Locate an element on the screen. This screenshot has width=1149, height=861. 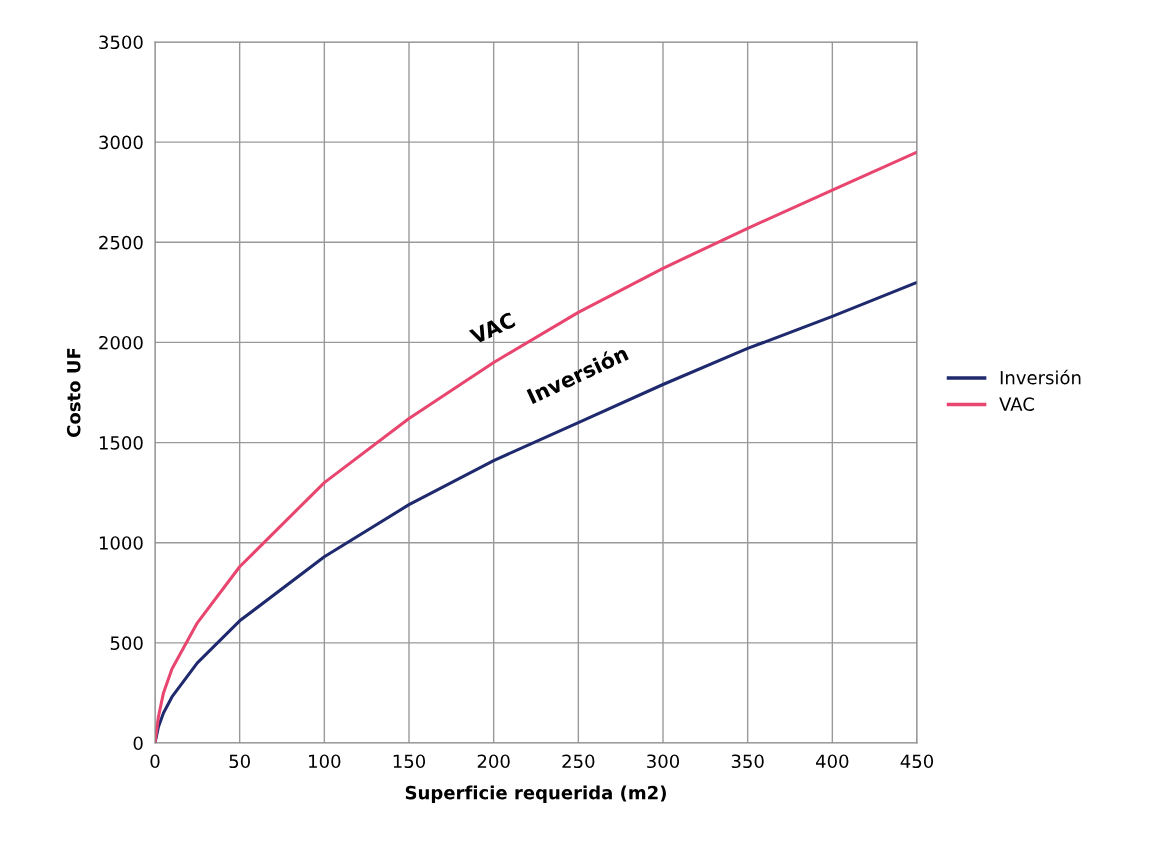
x-tick-label: 50 is located at coordinates (239, 761).